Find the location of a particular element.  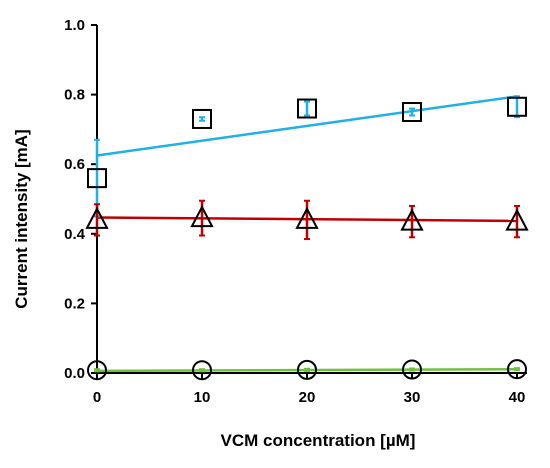

y-axis-title: Current intensity [mA] is located at coordinates (21, 218).